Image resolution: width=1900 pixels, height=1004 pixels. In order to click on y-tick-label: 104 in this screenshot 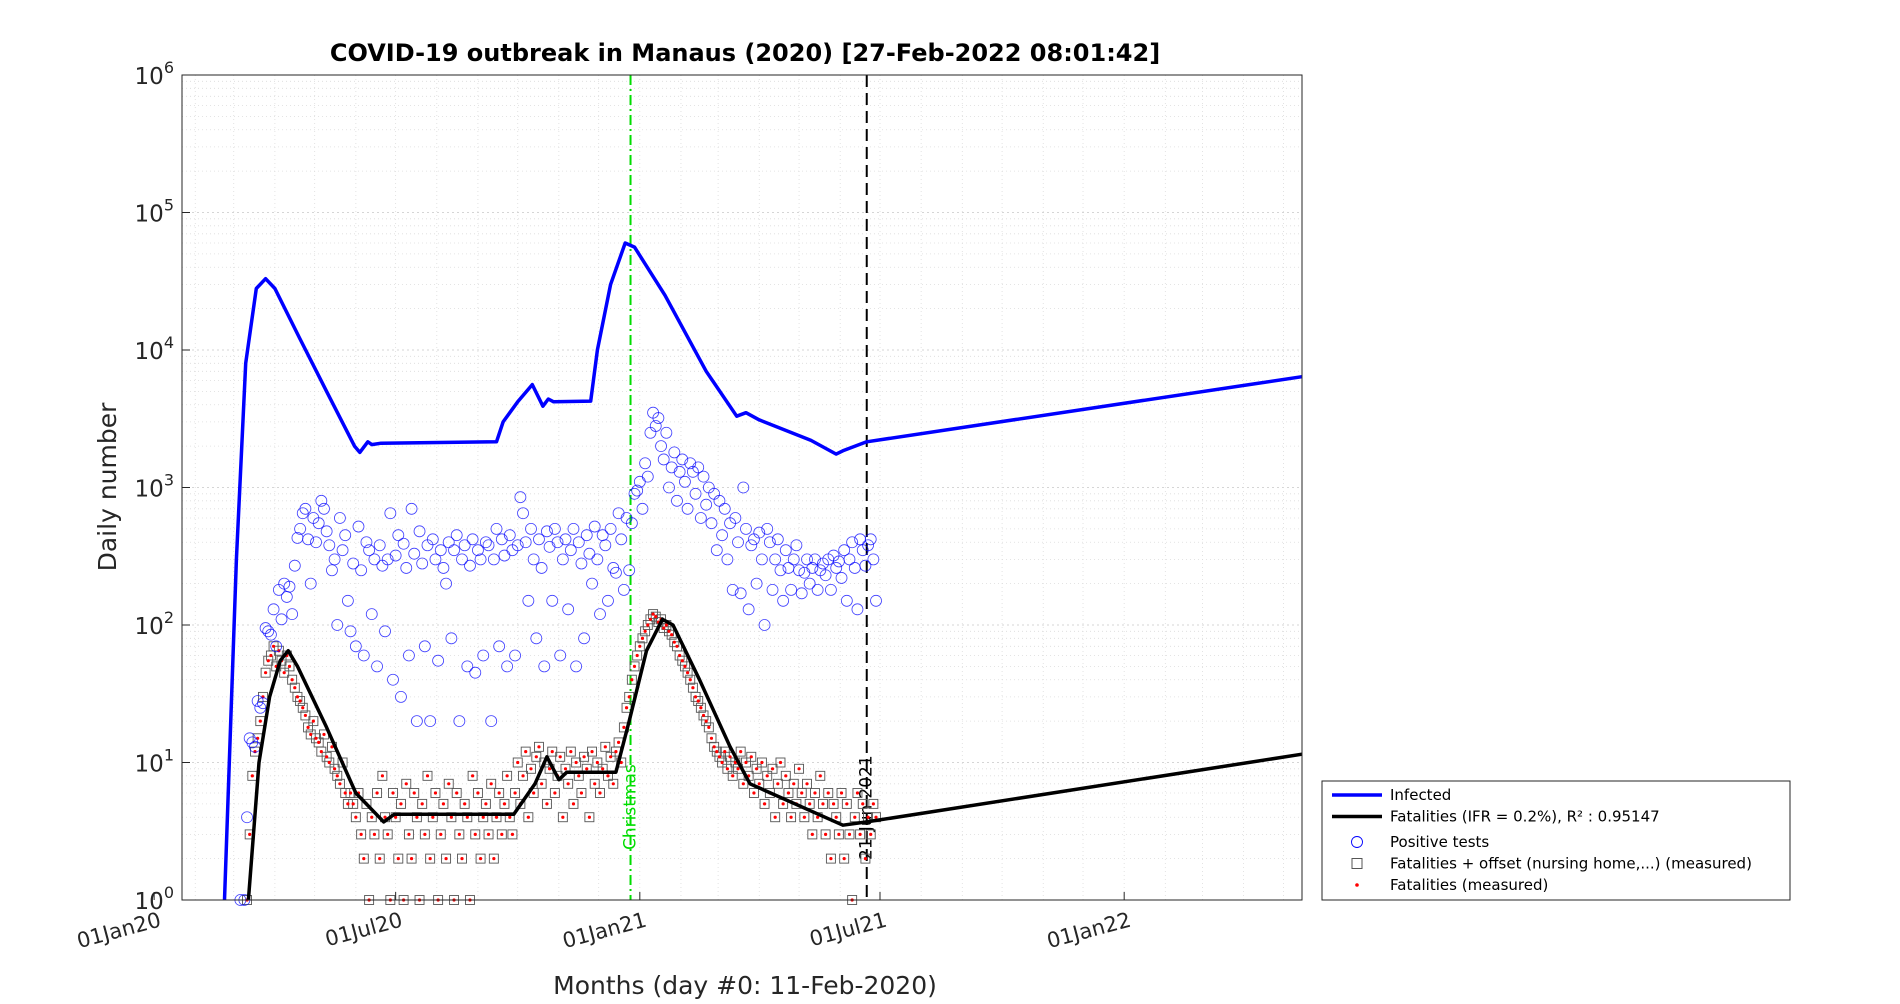, I will do `click(154, 349)`.